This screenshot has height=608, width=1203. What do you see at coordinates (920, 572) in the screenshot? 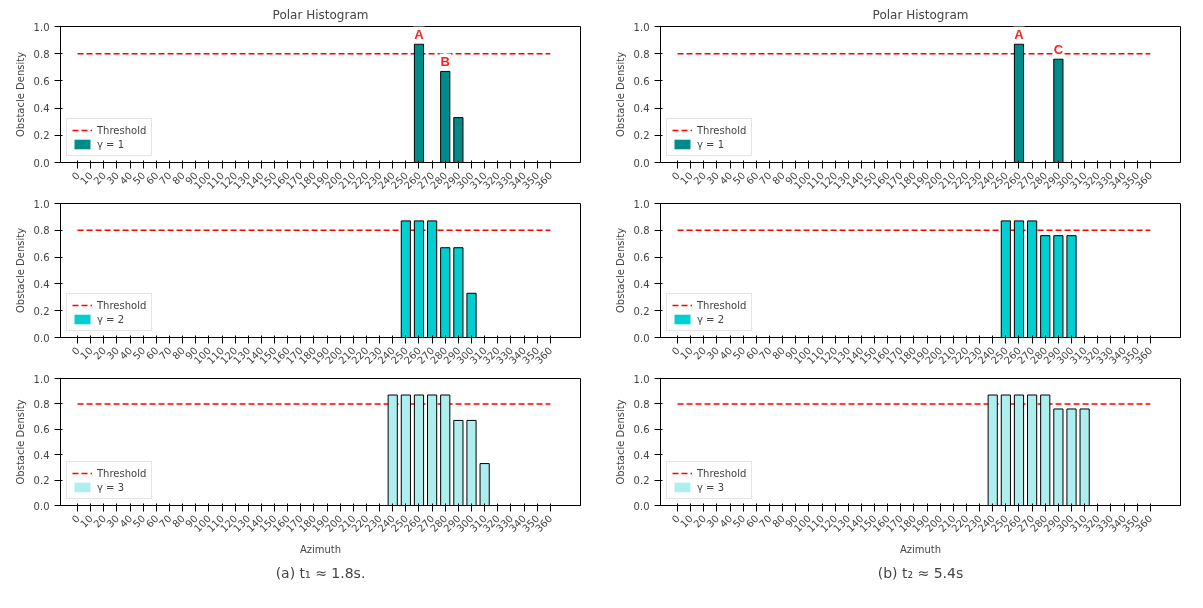
I see `text: (b) t₂ ≈ 5.4s` at bounding box center [920, 572].